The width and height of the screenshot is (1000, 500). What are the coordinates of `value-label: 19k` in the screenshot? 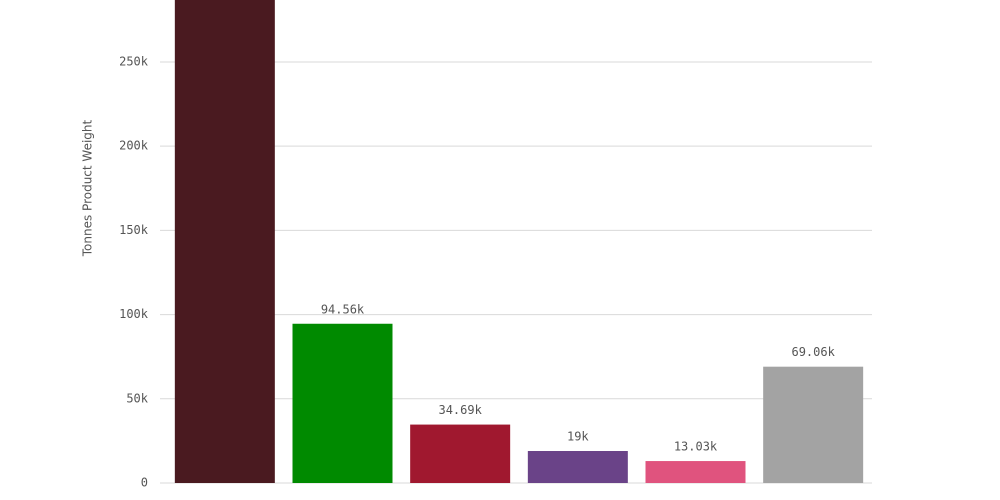 It's located at (578, 437).